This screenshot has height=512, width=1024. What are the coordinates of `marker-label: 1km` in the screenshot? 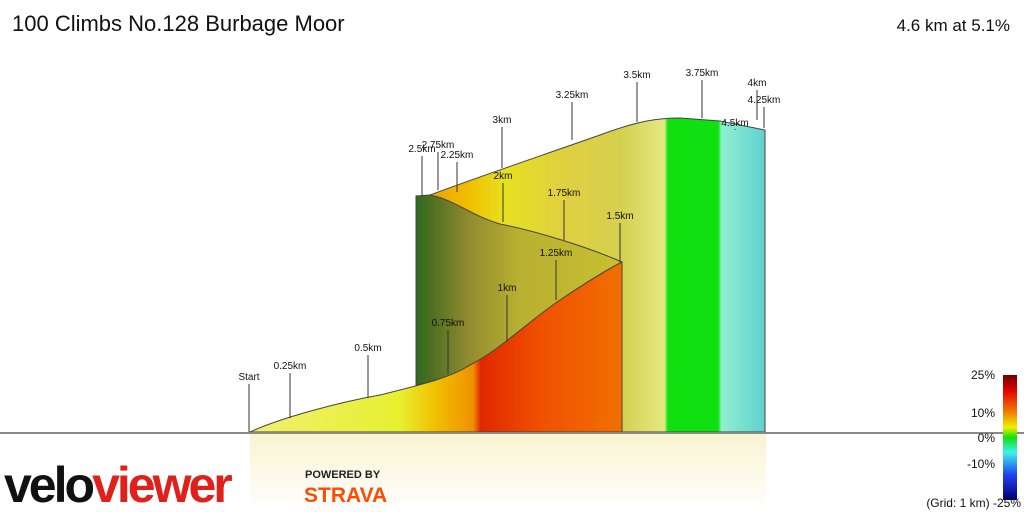 It's located at (507, 288).